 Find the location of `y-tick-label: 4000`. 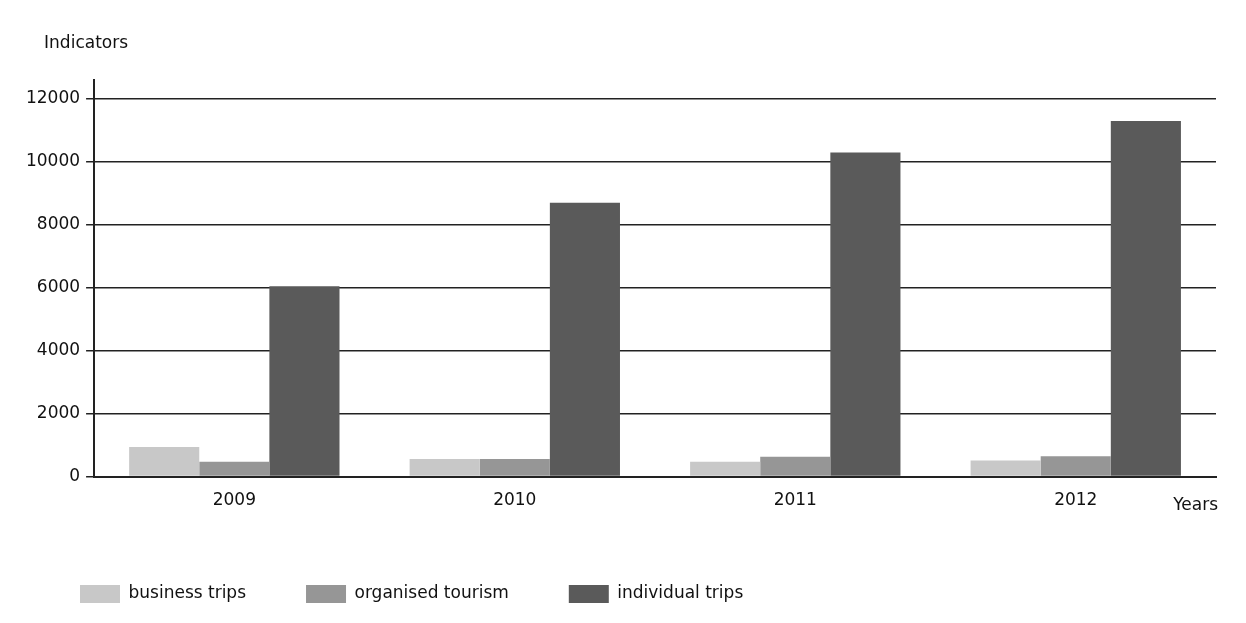

y-tick-label: 4000 is located at coordinates (58, 349).